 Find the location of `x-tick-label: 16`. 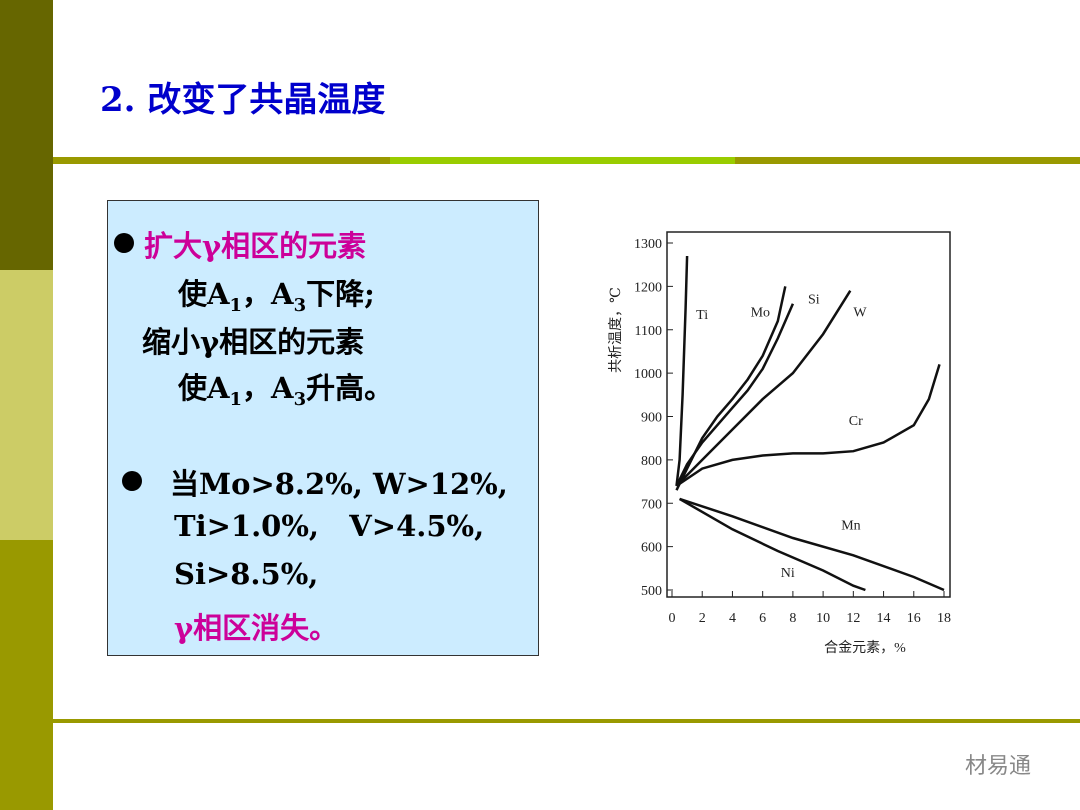

x-tick-label: 16 is located at coordinates (914, 618).